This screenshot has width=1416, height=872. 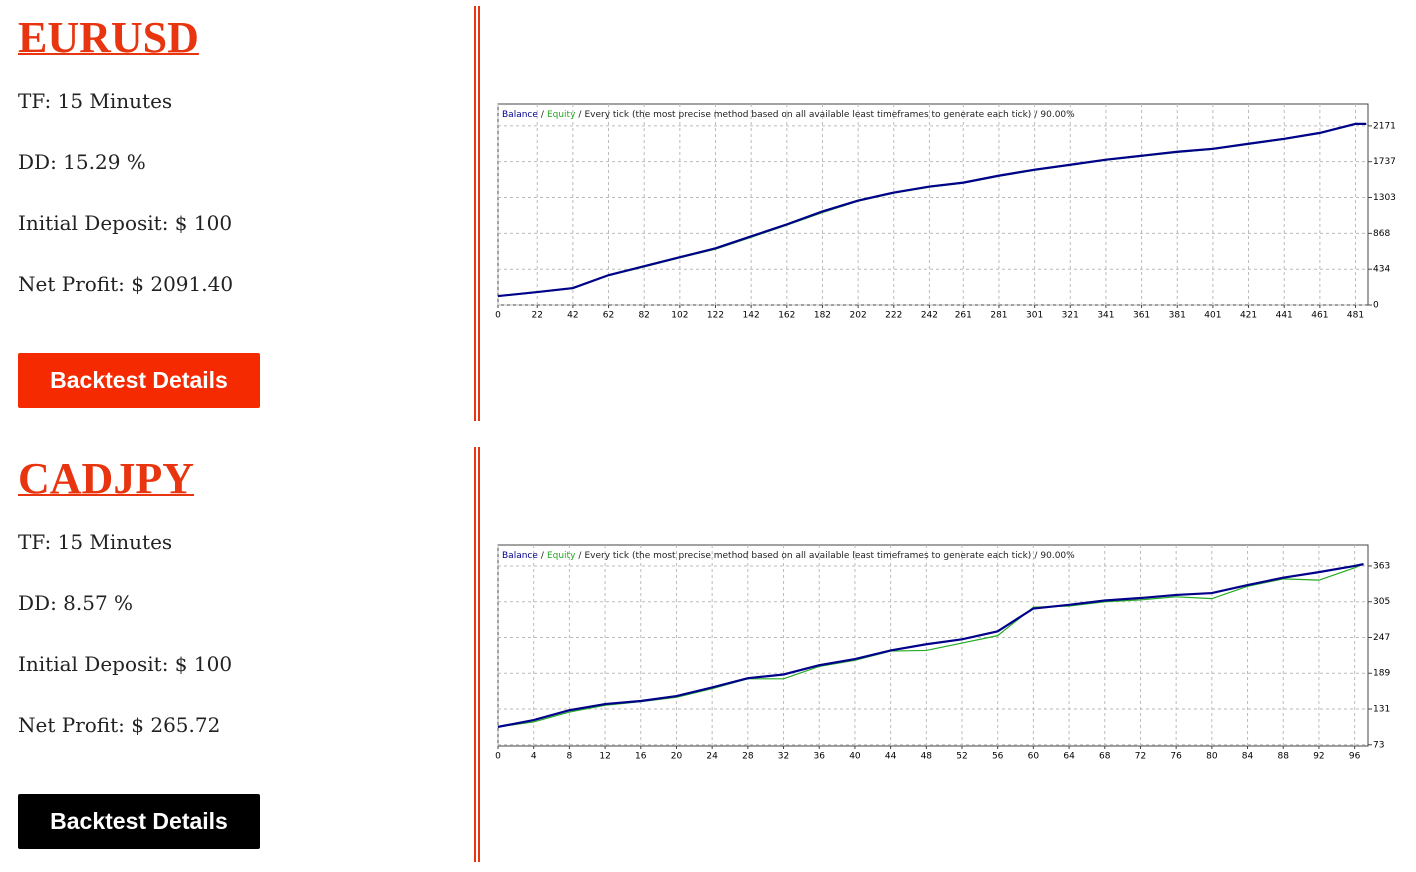 What do you see at coordinates (641, 757) in the screenshot?
I see `x-tick-label: 16` at bounding box center [641, 757].